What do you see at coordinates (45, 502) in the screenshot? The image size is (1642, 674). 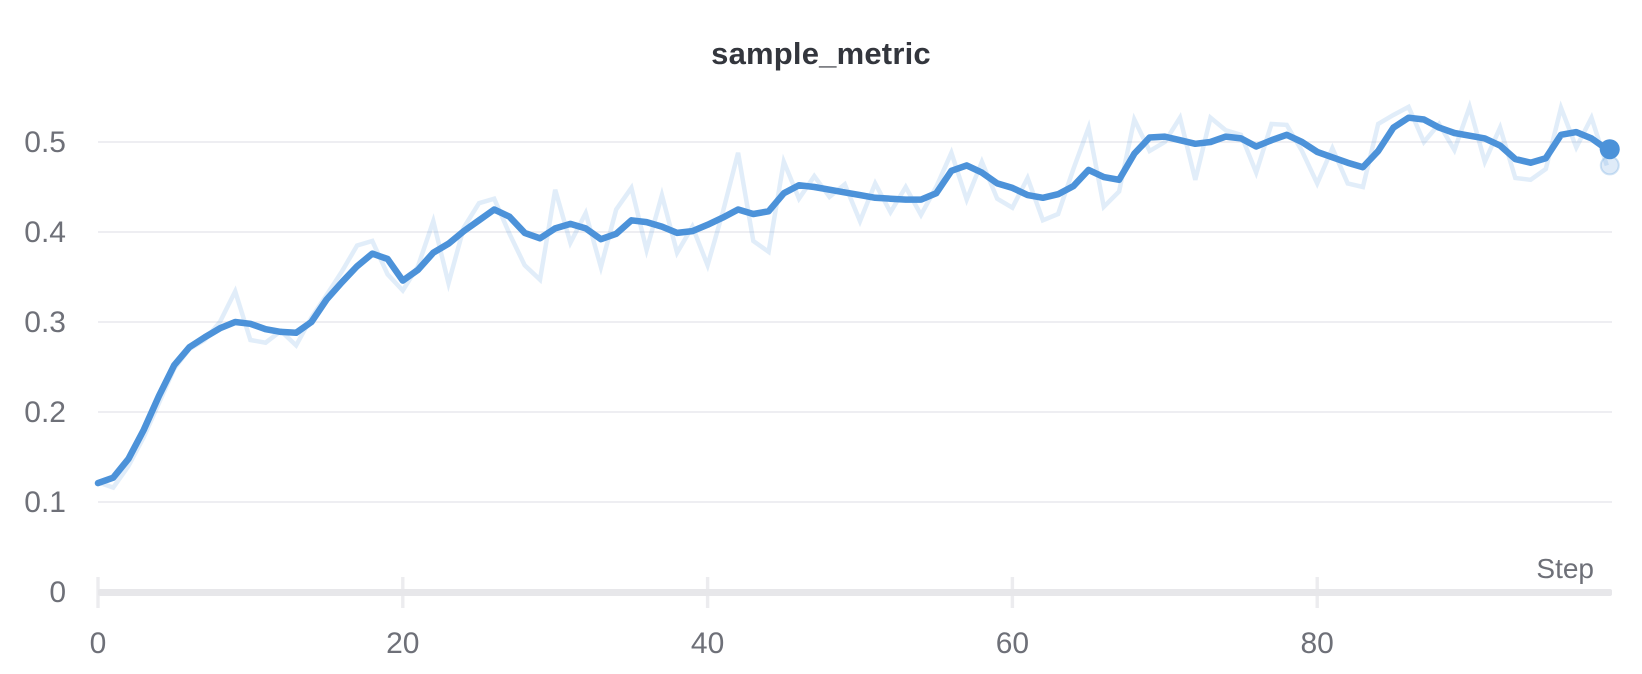 I see `y-tick-label: 0.1` at bounding box center [45, 502].